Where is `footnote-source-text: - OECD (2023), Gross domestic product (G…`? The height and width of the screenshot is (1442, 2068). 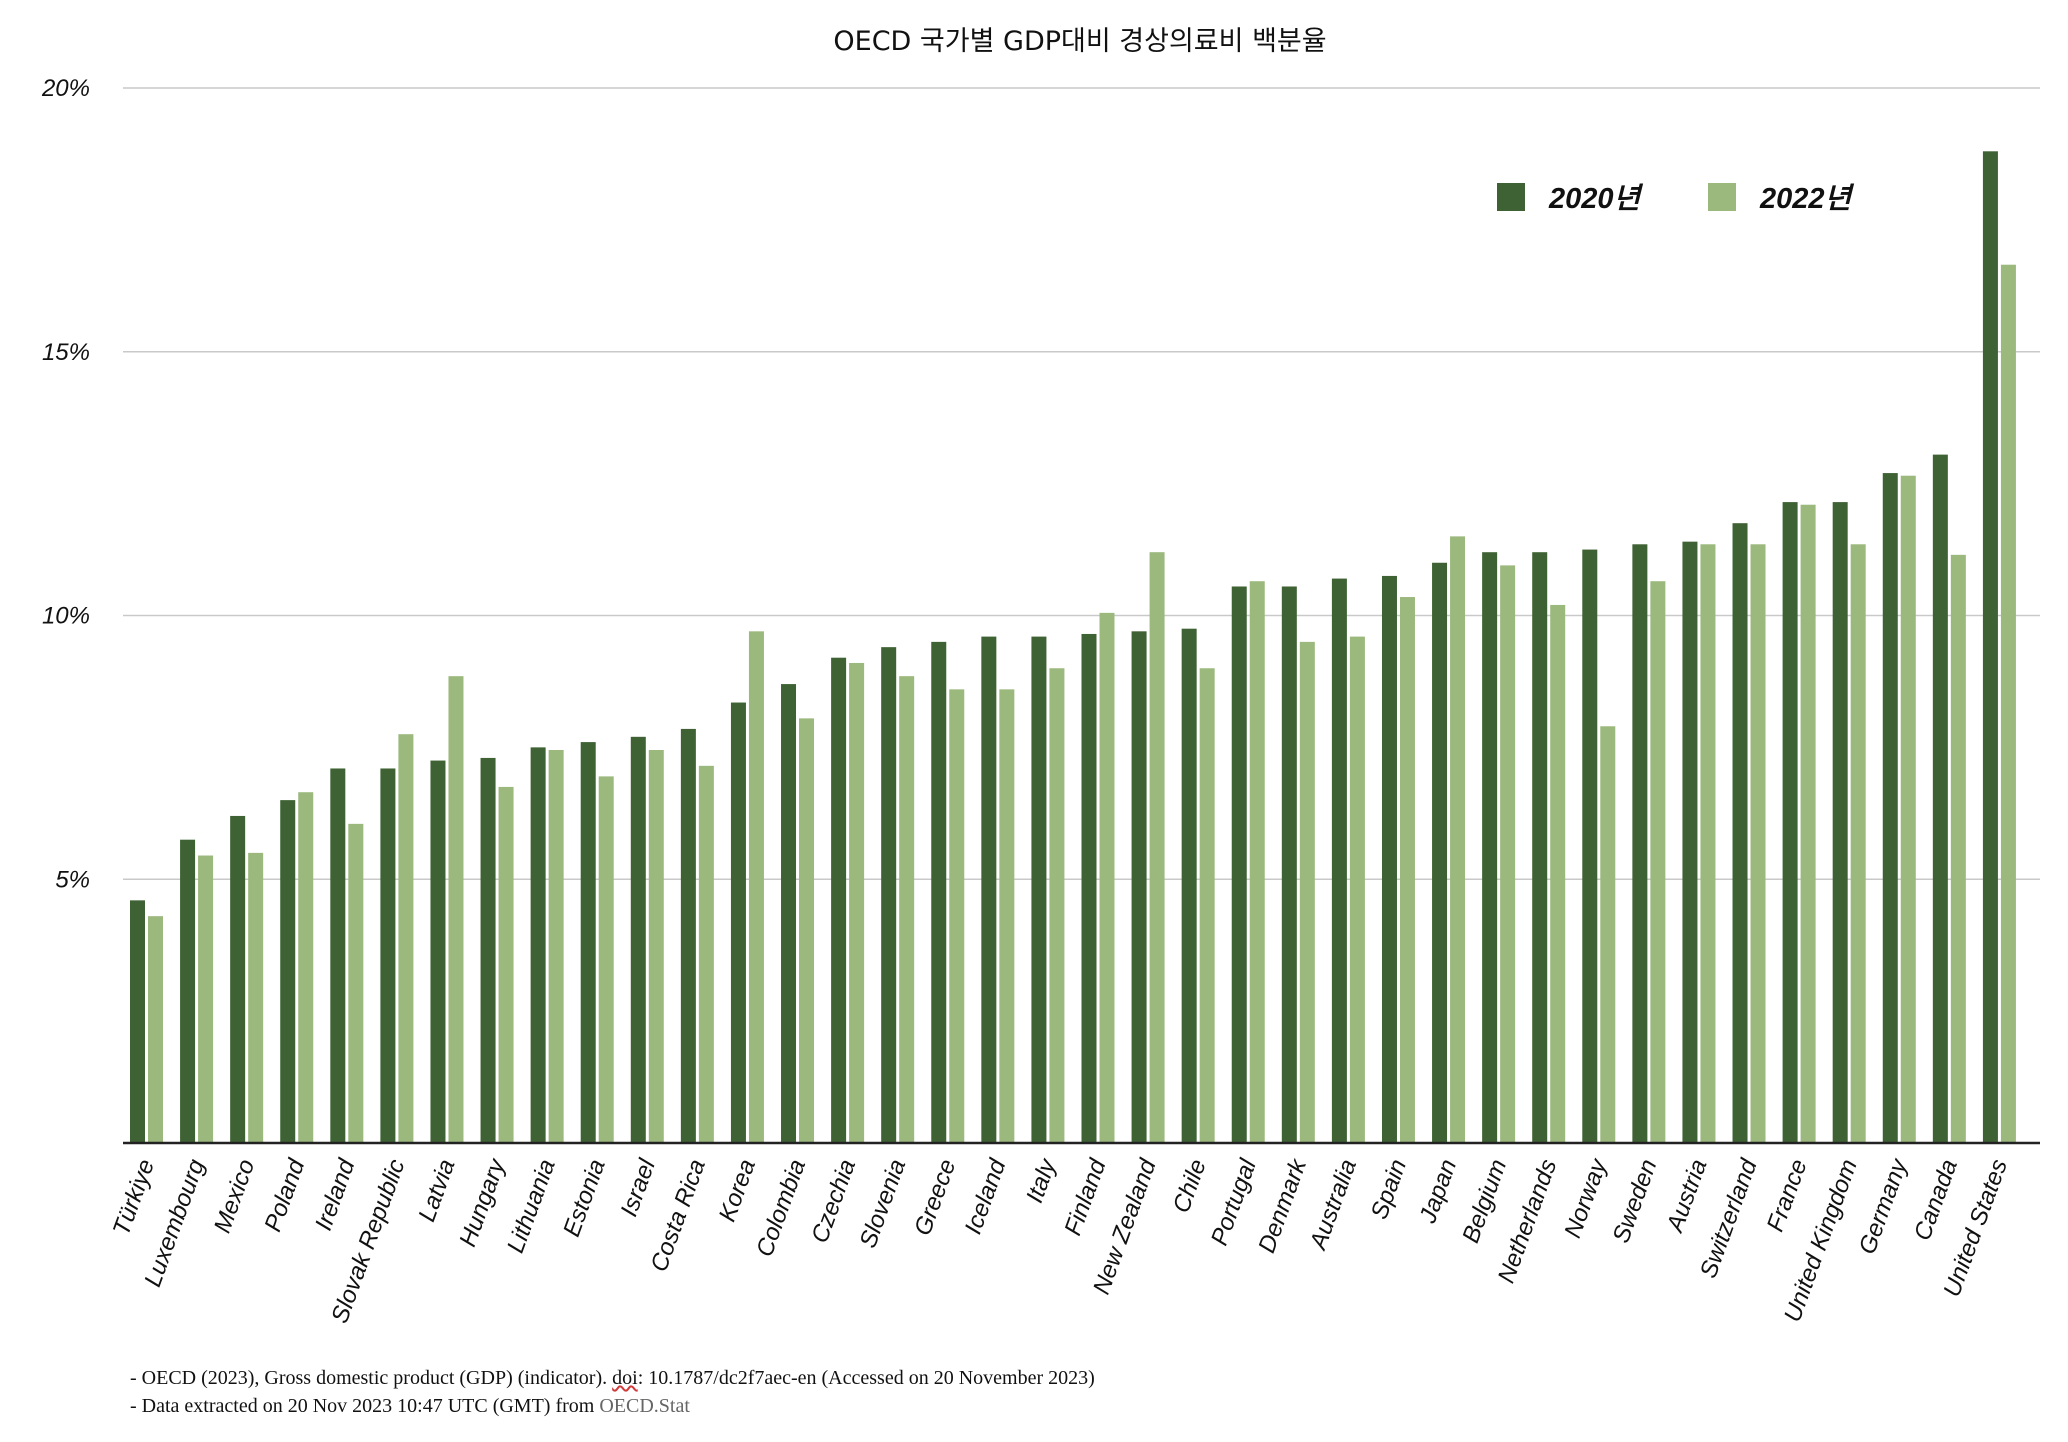 footnote-source-text: - OECD (2023), Gross domestic product (G… is located at coordinates (371, 1378).